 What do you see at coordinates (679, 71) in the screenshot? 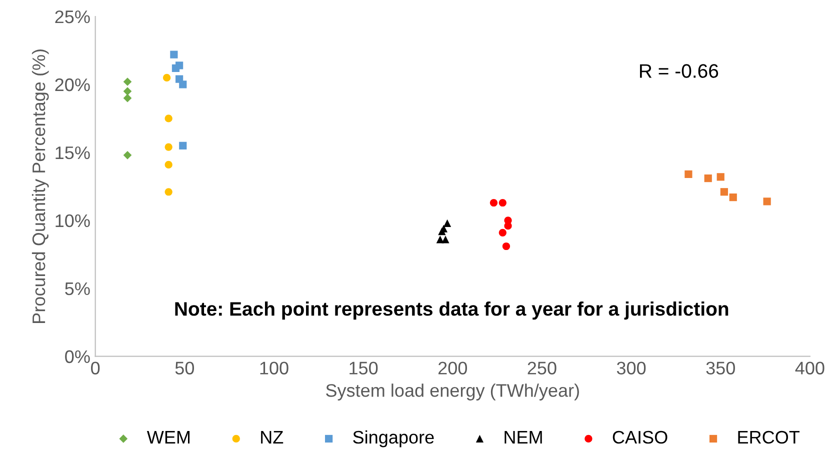
I see `annotation: R = -0.66` at bounding box center [679, 71].